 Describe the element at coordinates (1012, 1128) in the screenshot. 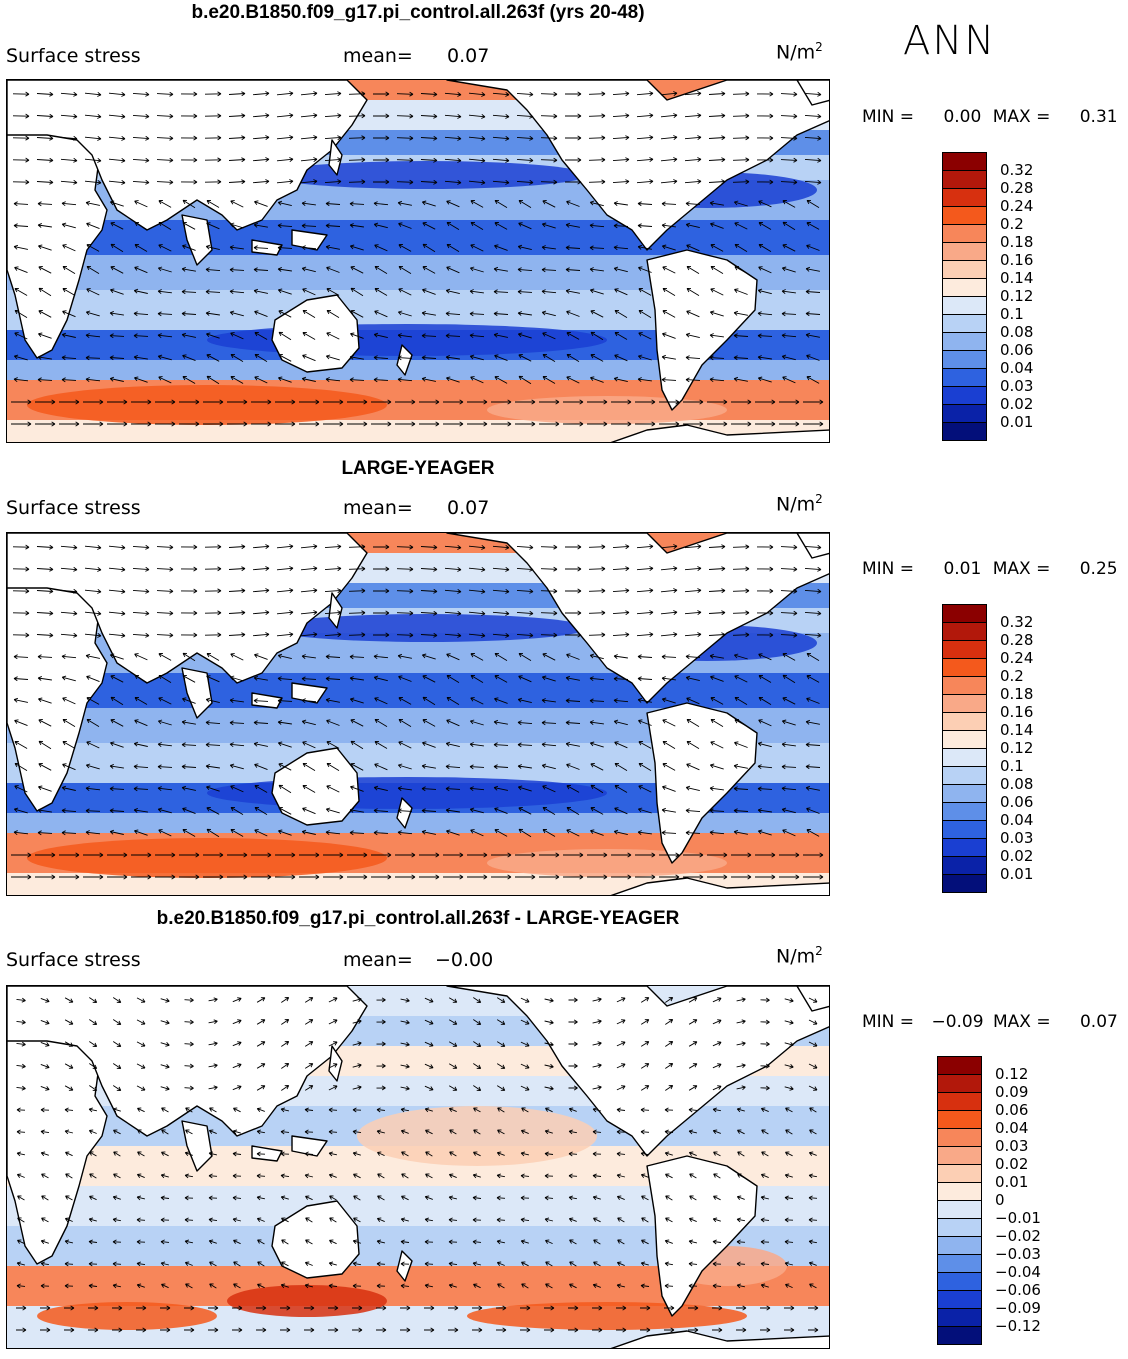

I see `colorbar-tick-label: 0.04` at that location.